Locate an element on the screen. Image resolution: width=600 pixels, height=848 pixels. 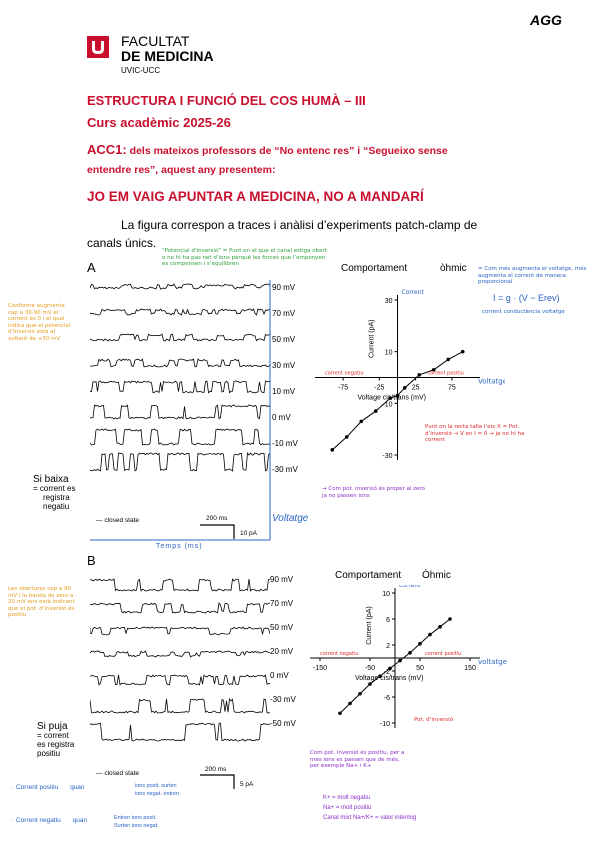
course-year: Curs acadèmic 2025-26 is located at coordinates (159, 122).